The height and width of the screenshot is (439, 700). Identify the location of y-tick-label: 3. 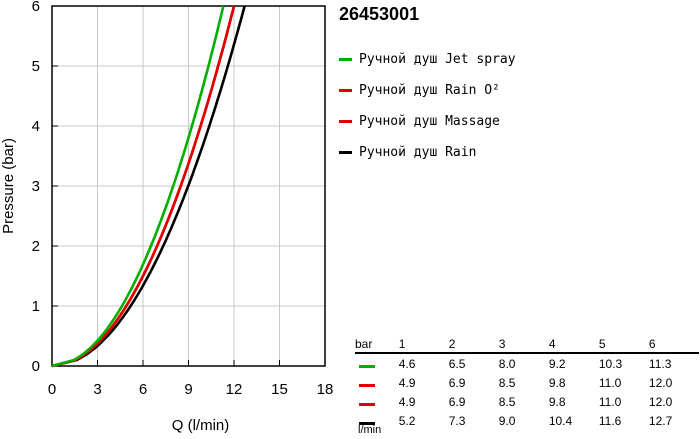
(36, 186).